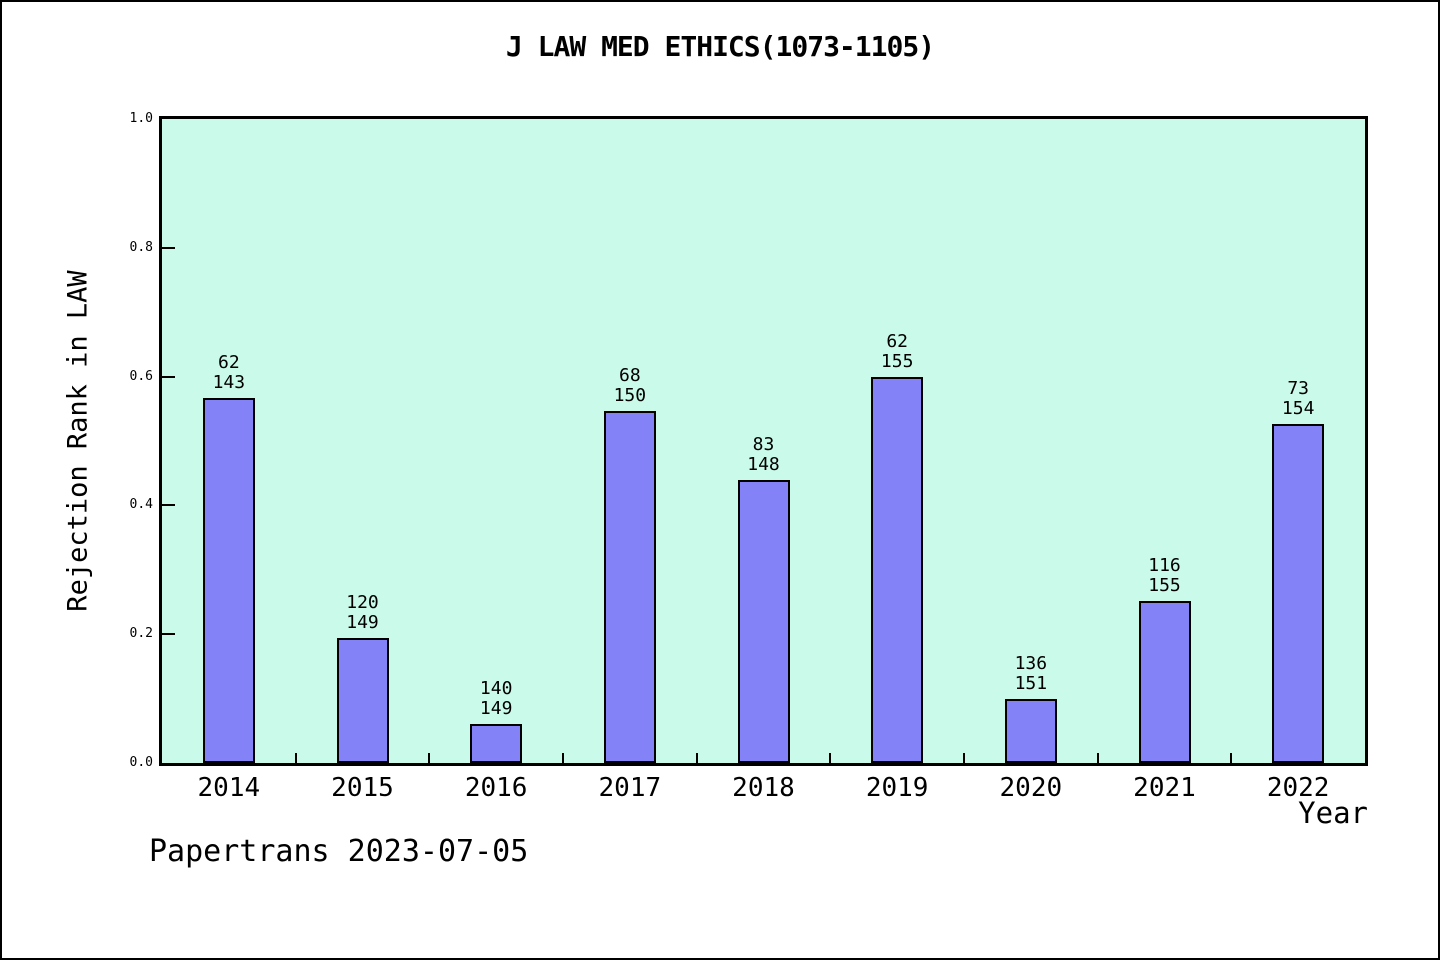 The width and height of the screenshot is (1440, 960). Describe the element at coordinates (78, 441) in the screenshot. I see `y-axis-label: Rejection Rank in LAW` at that location.